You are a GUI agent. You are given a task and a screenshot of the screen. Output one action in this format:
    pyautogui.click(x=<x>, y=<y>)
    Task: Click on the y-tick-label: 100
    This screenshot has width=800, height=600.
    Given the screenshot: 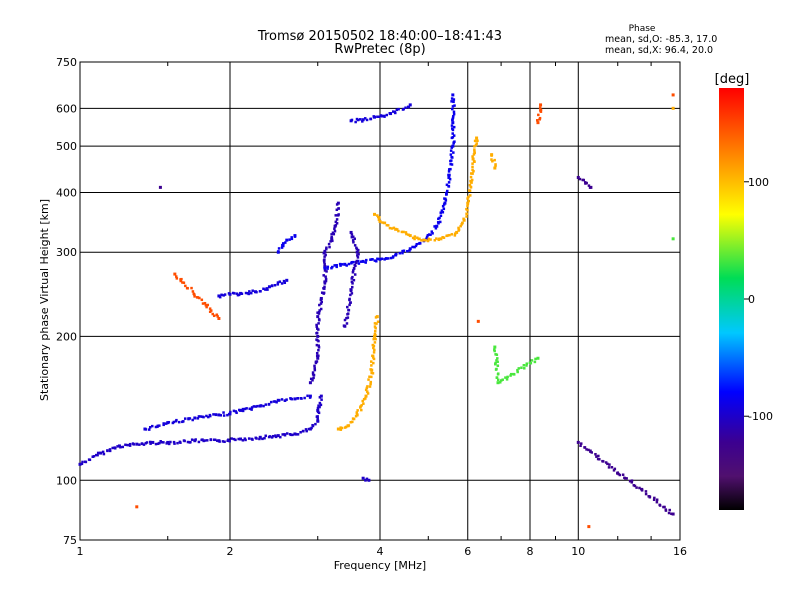 What is the action you would take?
    pyautogui.click(x=66, y=480)
    